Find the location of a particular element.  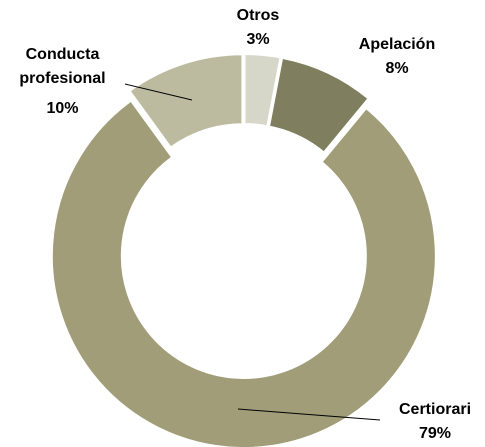

slice-label: Conducta profesional 10% is located at coordinates (62, 82).